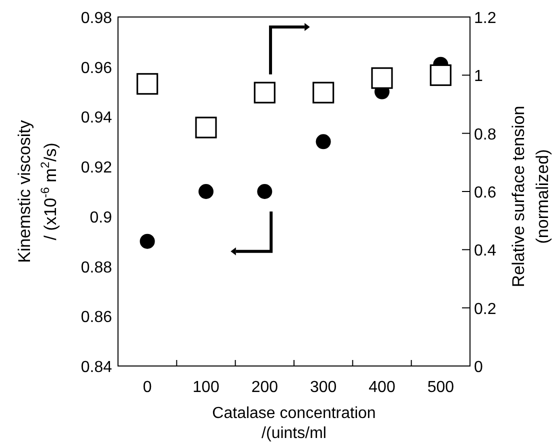 Image resolution: width=553 pixels, height=442 pixels. Describe the element at coordinates (147, 387) in the screenshot. I see `x-tick-label: 0` at that location.